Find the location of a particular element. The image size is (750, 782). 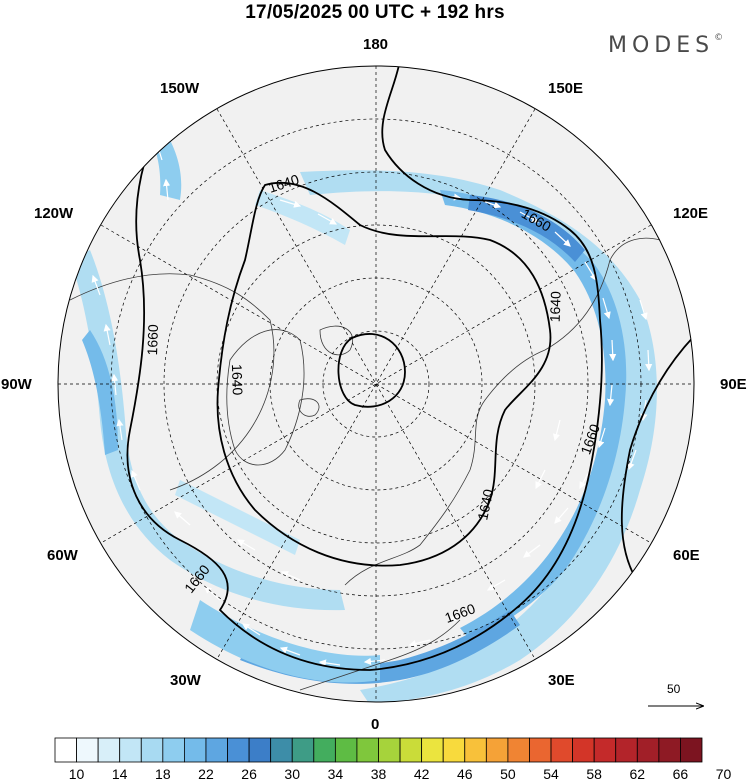

arctic-islands is located at coordinates (325, 371).